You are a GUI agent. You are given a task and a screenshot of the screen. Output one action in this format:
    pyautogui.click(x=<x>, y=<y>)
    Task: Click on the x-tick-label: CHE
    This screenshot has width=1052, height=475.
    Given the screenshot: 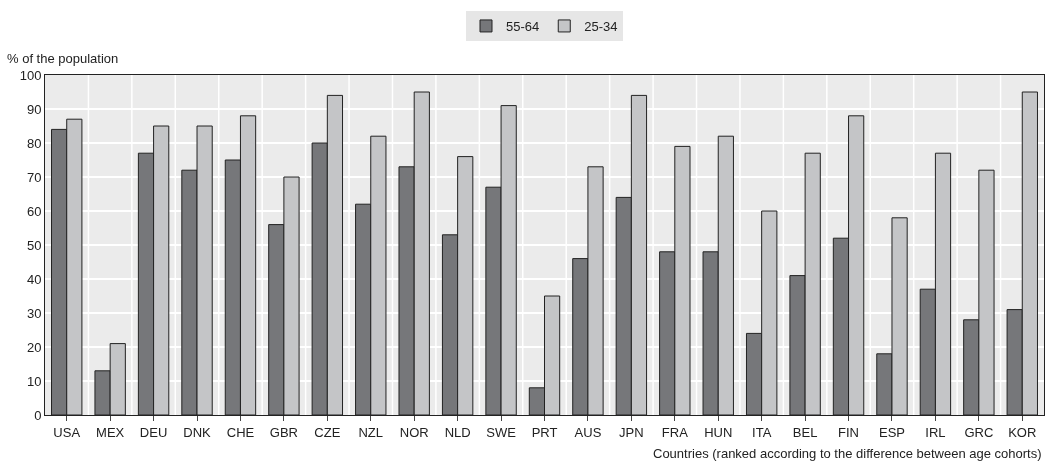 What is the action you would take?
    pyautogui.click(x=240, y=432)
    